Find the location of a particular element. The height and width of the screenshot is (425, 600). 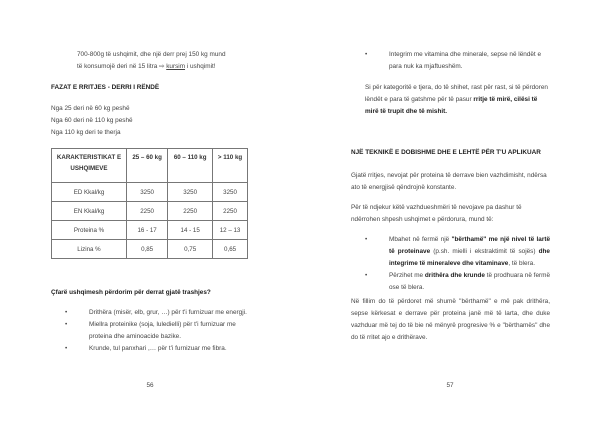

cell: Lizina % is located at coordinates (89, 249).